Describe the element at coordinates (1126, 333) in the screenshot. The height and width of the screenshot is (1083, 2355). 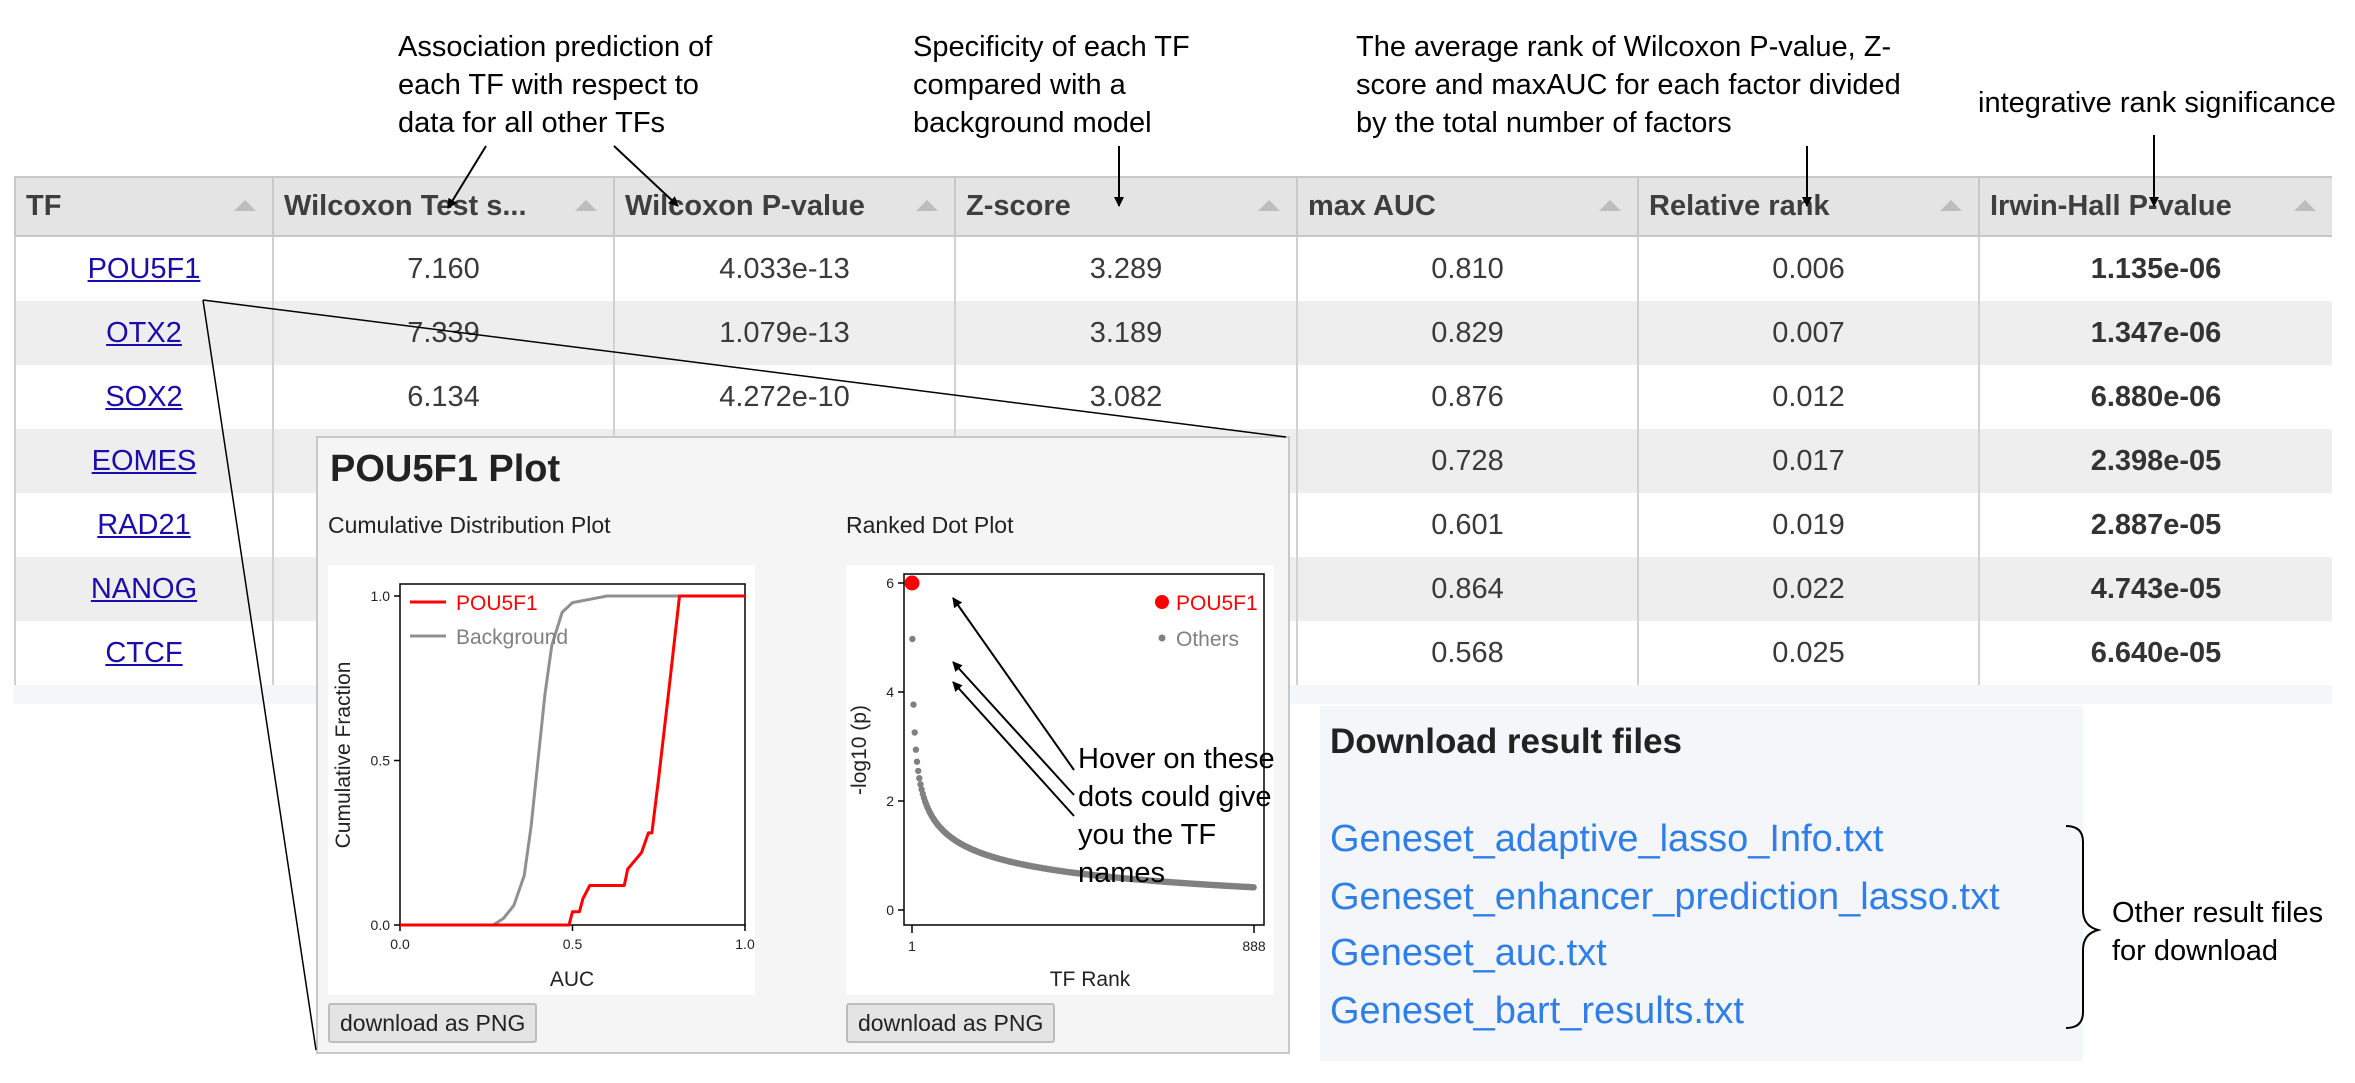
I see `cell-z-score: 3.189` at that location.